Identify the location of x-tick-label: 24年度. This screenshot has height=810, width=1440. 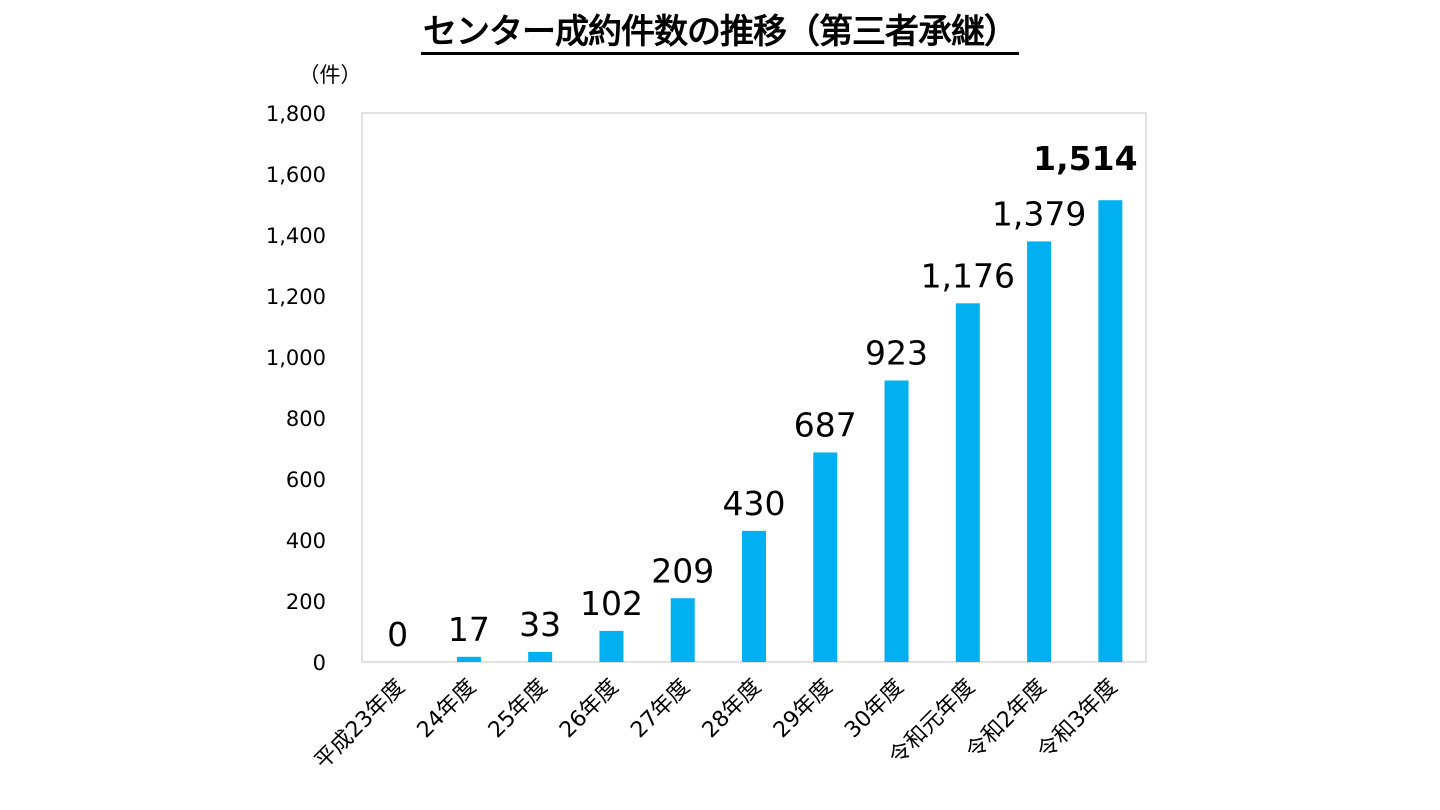
(447, 709).